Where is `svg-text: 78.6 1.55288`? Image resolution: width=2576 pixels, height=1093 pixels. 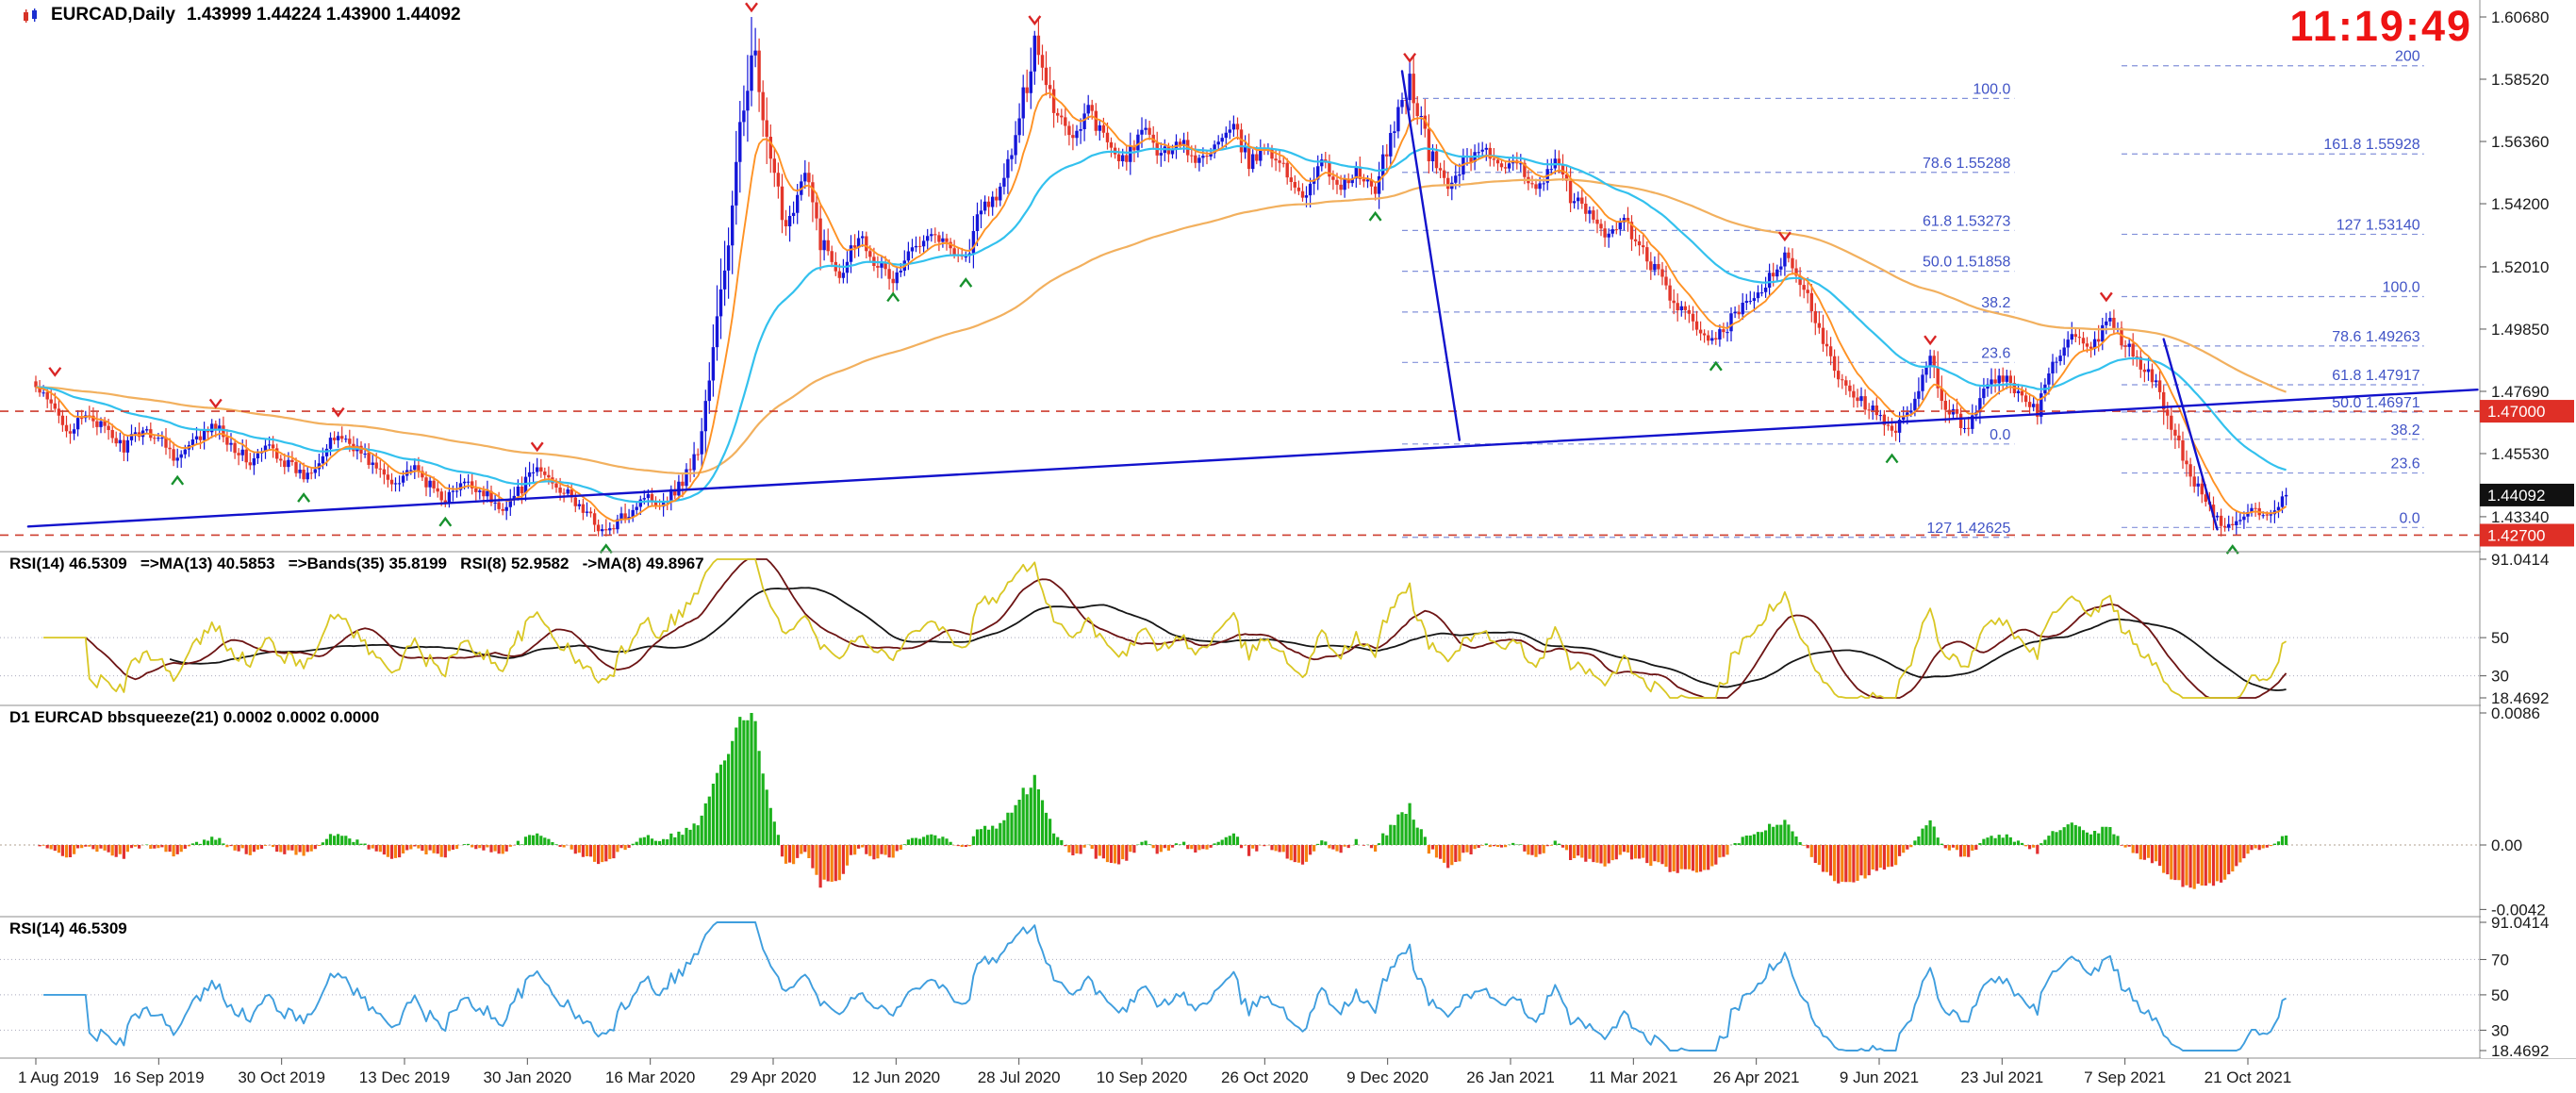
svg-text: 78.6 1.55288 is located at coordinates (1967, 164).